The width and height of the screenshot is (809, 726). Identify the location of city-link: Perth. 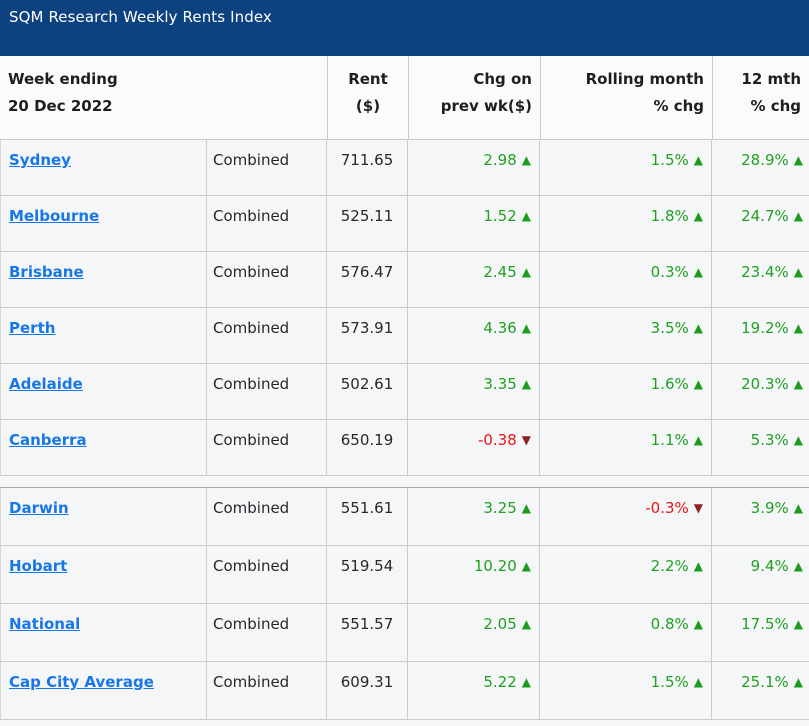
(32, 328).